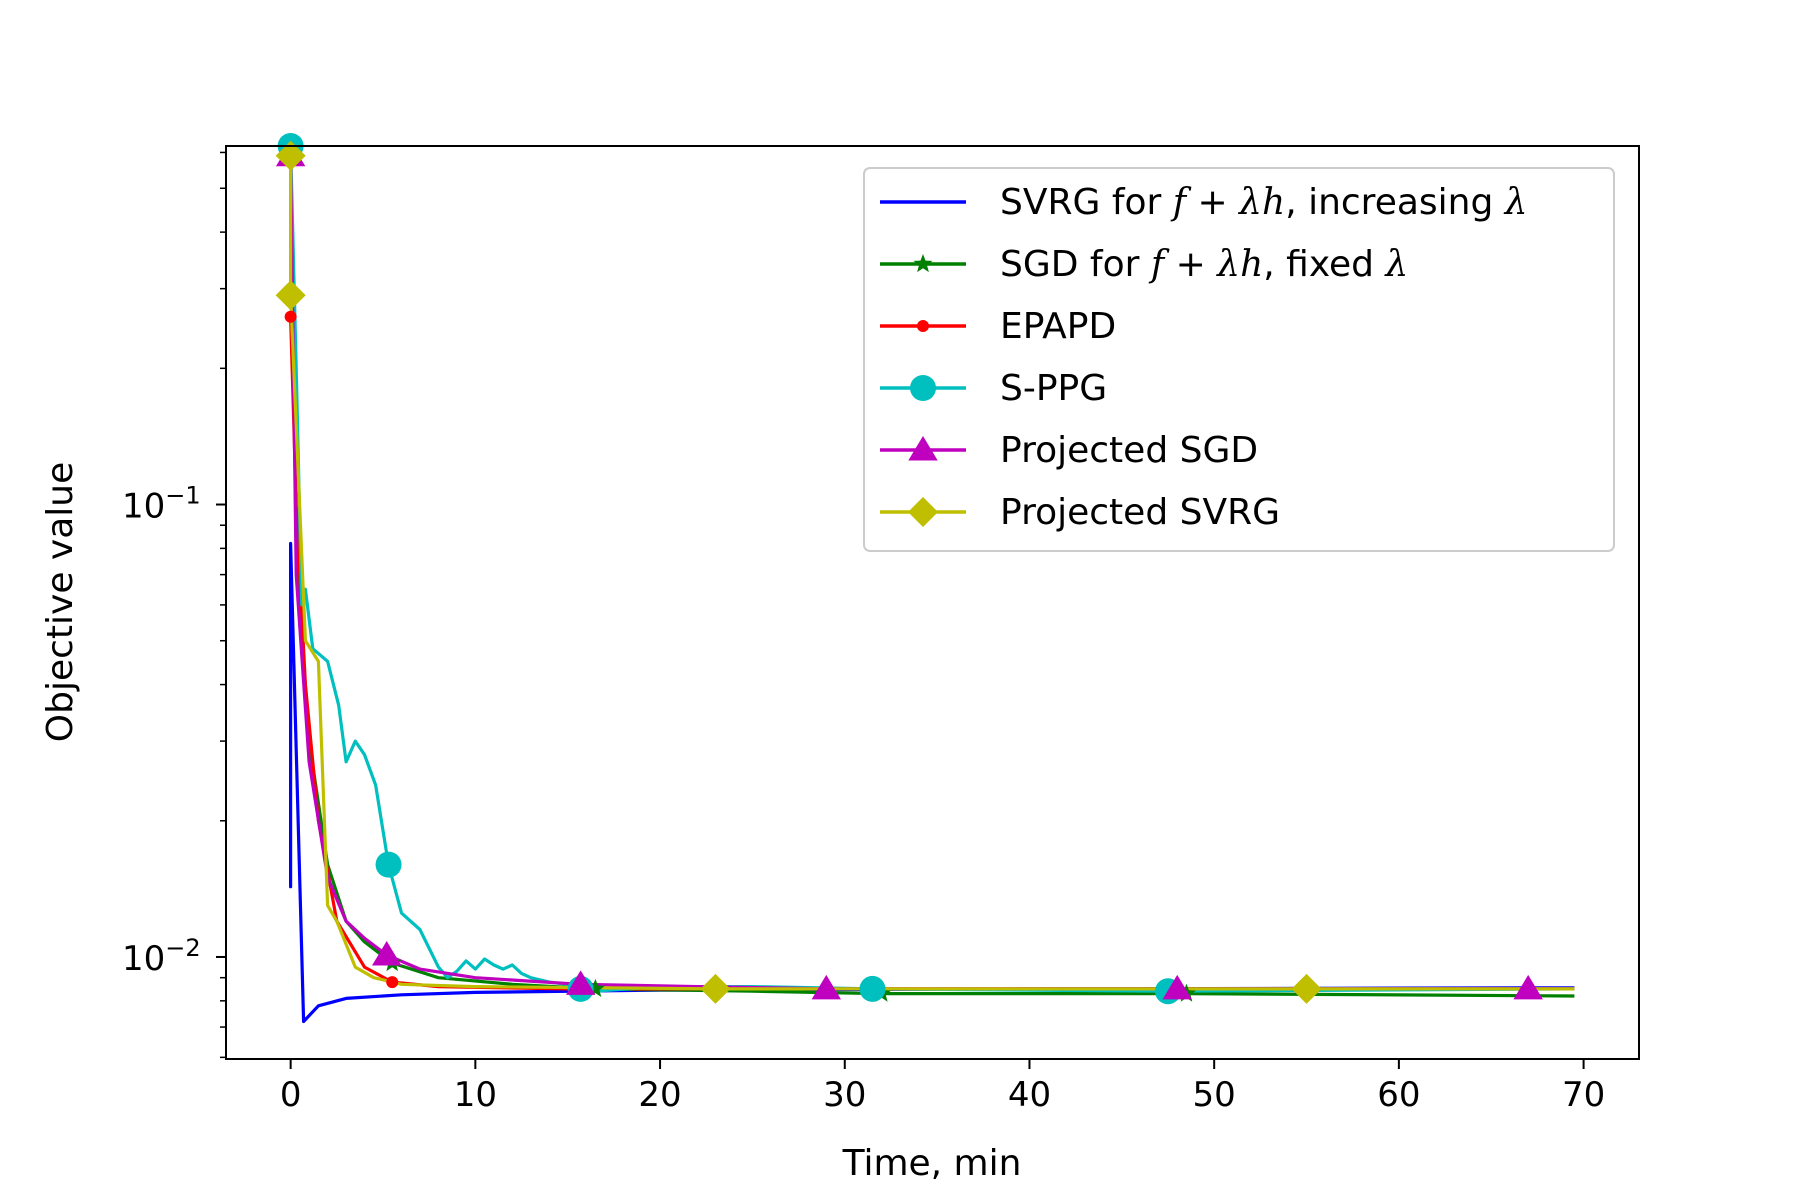 The height and width of the screenshot is (1200, 1800). Describe the element at coordinates (1140, 512) in the screenshot. I see `legend-label-5: Projected SVRG` at that location.